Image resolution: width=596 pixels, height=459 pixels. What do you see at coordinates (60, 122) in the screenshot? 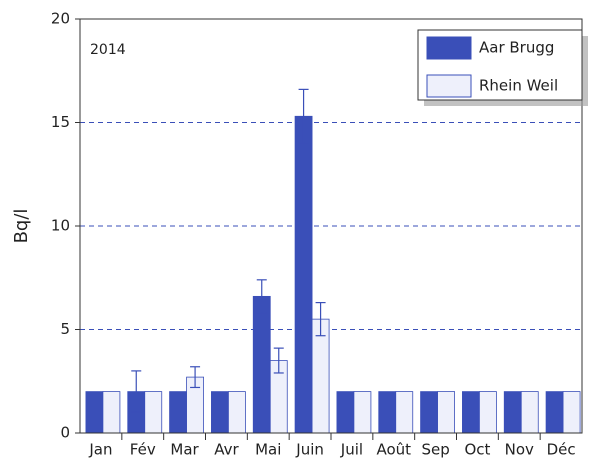
I see `y-tick-label: 15` at bounding box center [60, 122].